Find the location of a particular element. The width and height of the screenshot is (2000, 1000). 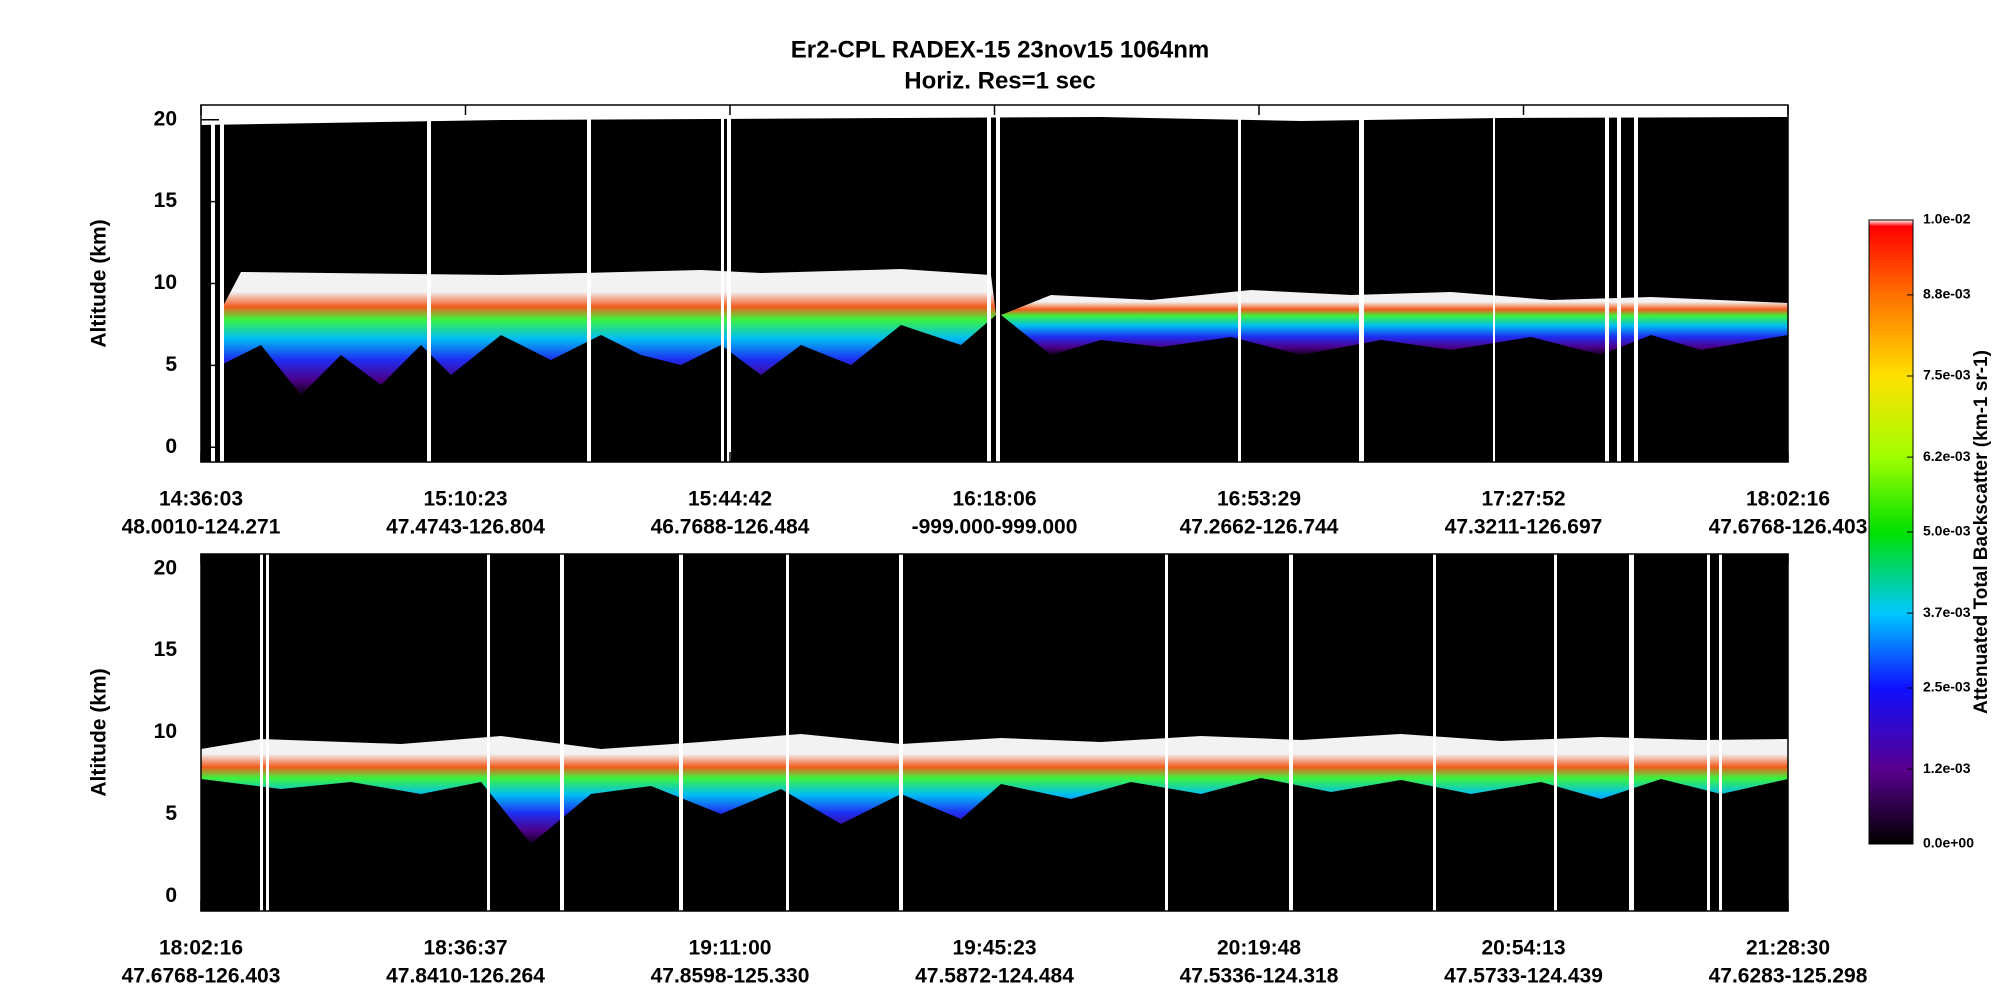

x-tick-label: 19:45:23 is located at coordinates (994, 948).